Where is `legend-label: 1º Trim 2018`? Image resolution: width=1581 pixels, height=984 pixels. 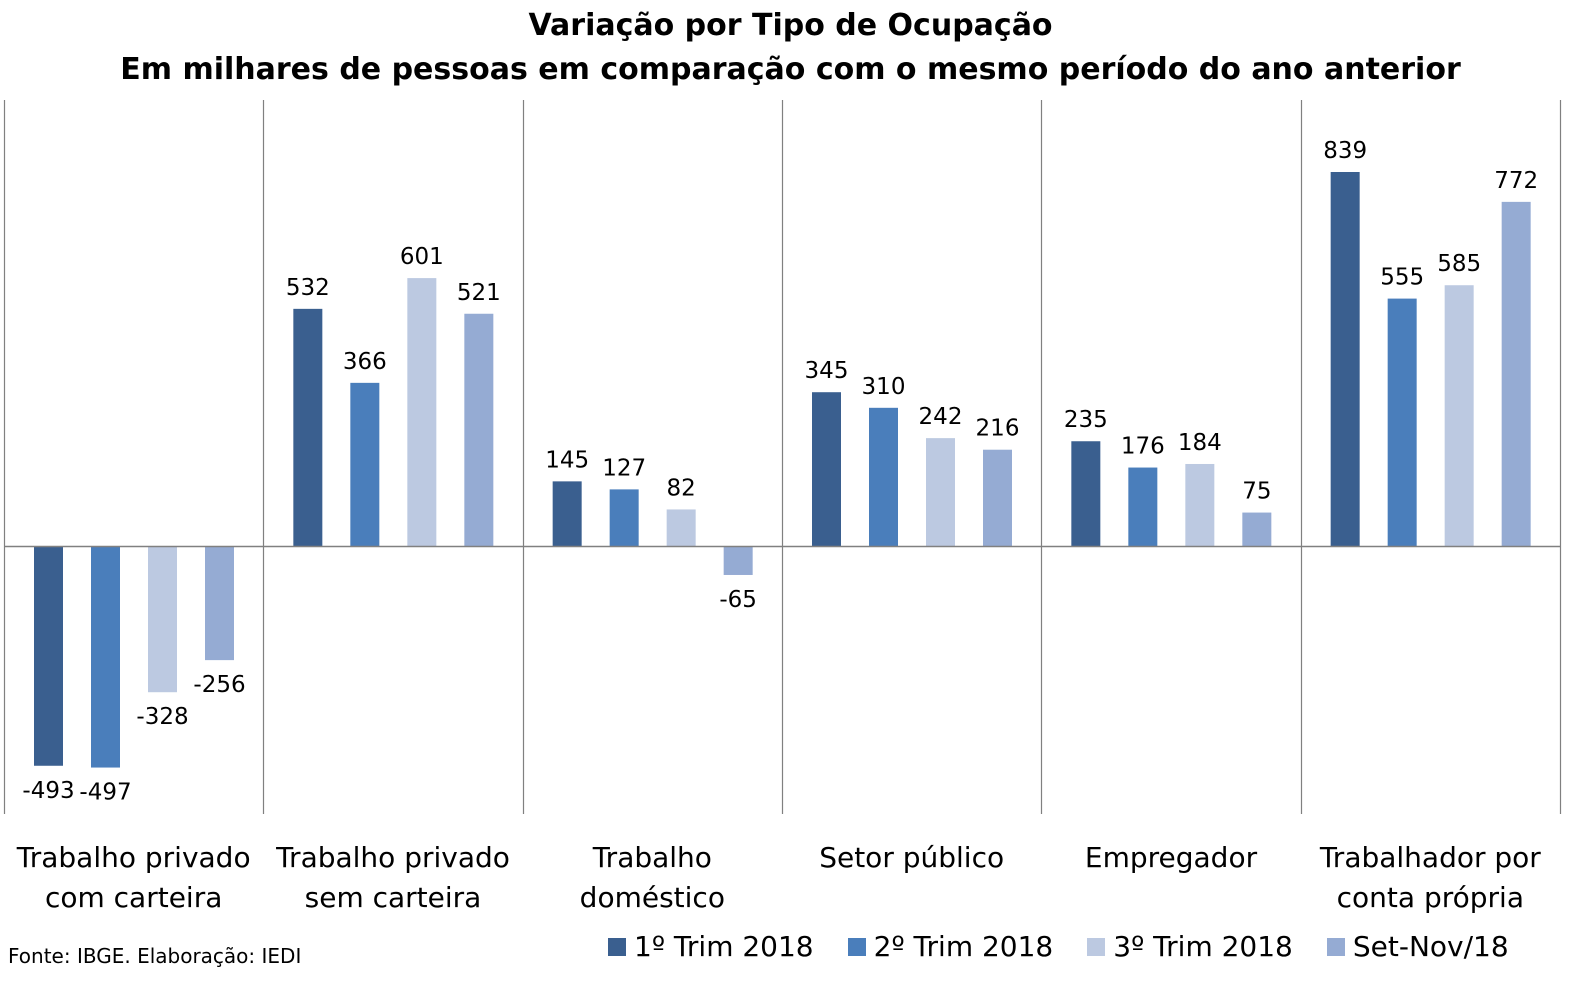
legend-label: 1º Trim 2018 is located at coordinates (724, 946).